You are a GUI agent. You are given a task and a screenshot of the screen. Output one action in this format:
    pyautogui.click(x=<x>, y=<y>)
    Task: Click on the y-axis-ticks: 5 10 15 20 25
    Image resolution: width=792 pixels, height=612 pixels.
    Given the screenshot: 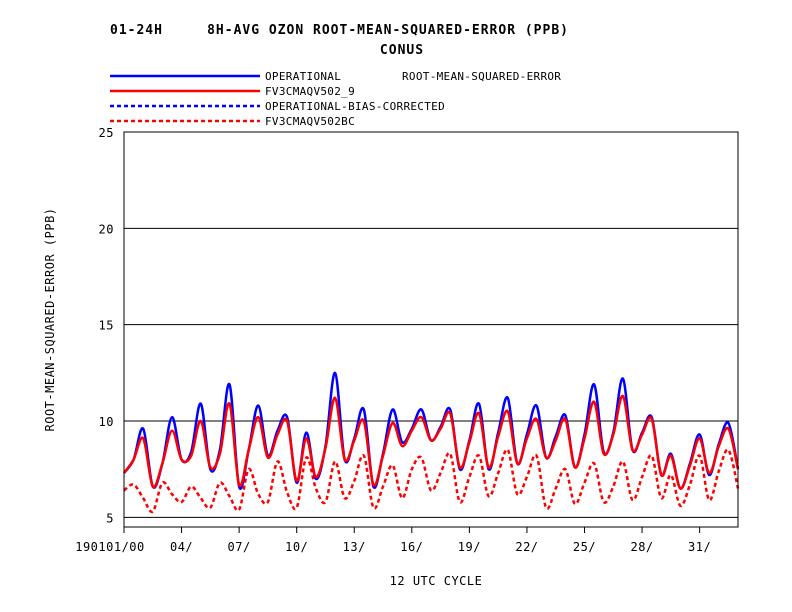 What is the action you would take?
    pyautogui.click(x=106, y=325)
    